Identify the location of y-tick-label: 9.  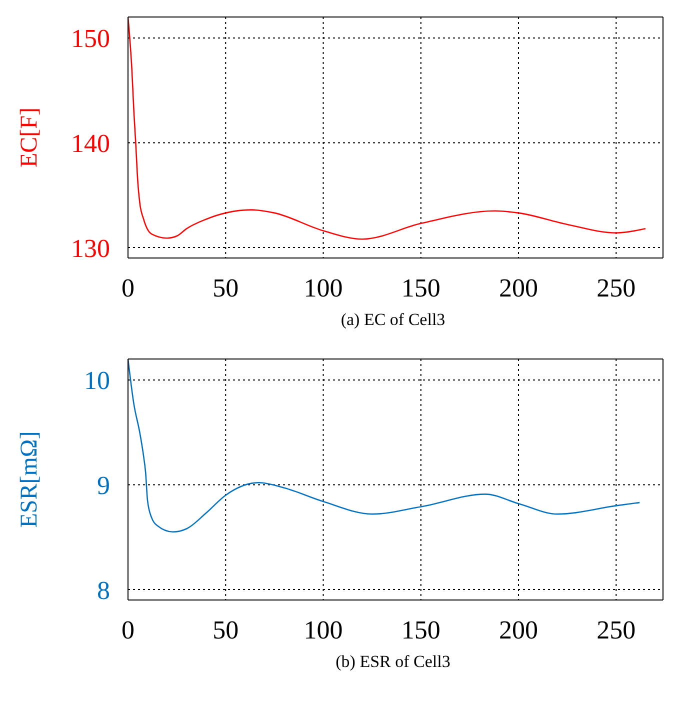
(103, 485).